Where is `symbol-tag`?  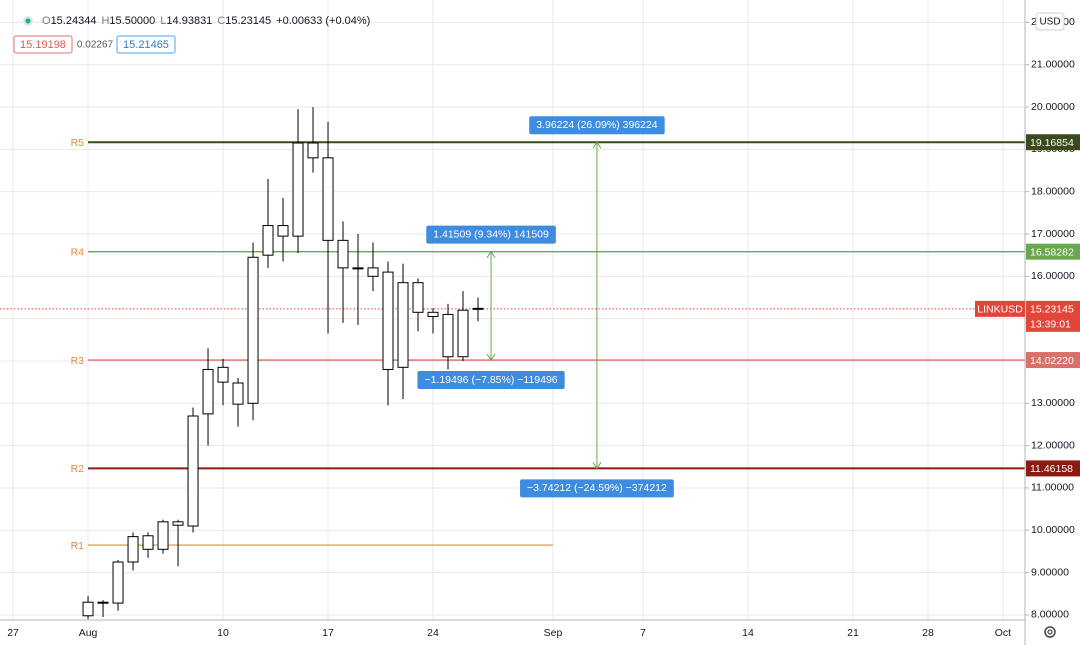 symbol-tag is located at coordinates (1000, 308).